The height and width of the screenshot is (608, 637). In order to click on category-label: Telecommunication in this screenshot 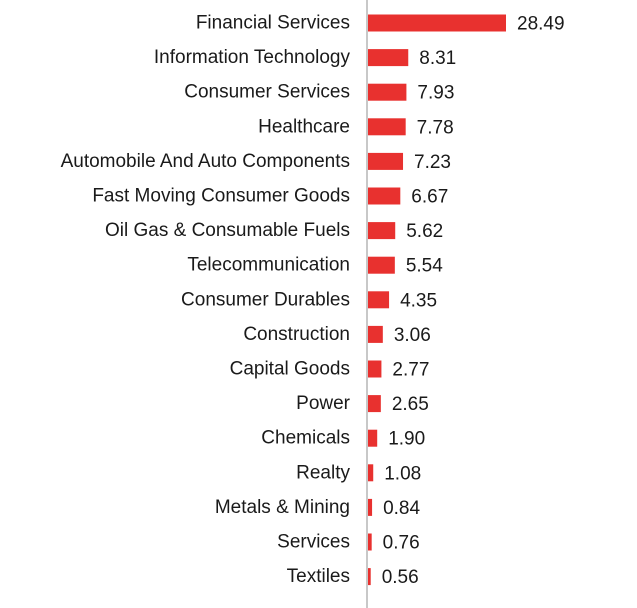, I will do `click(268, 265)`.